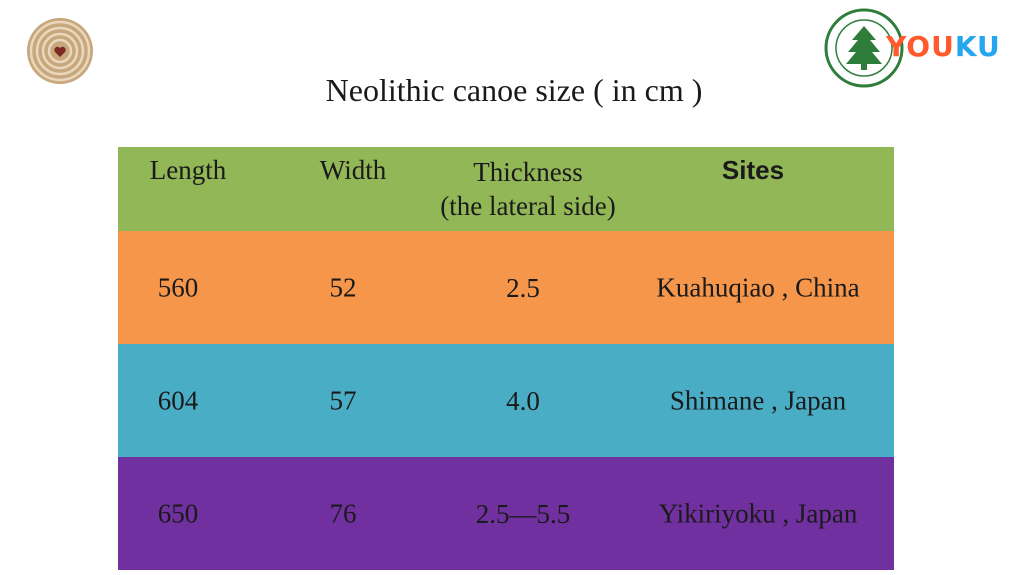  What do you see at coordinates (353, 170) in the screenshot?
I see `header-width: Width` at bounding box center [353, 170].